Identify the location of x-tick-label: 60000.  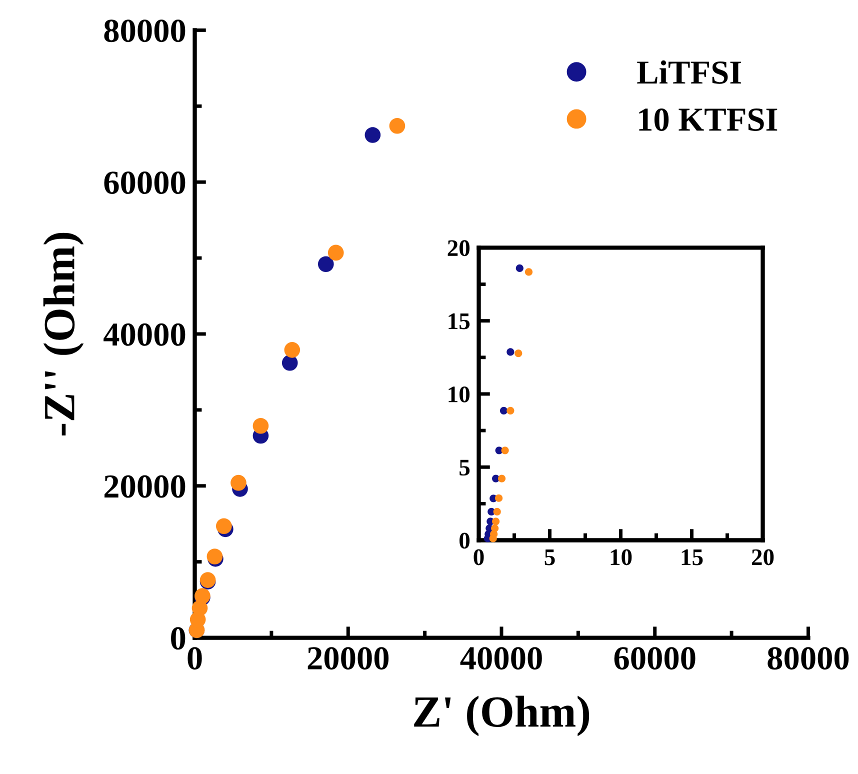
(655, 658).